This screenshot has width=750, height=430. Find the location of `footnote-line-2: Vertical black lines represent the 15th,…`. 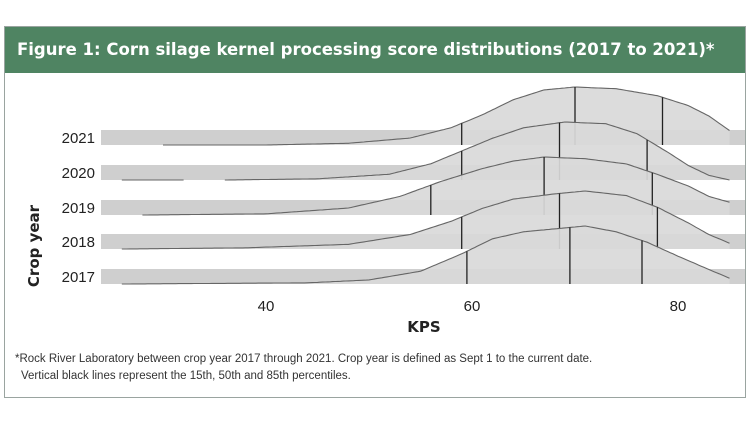

footnote-line-2: Vertical black lines represent the 15th,… is located at coordinates (186, 376).